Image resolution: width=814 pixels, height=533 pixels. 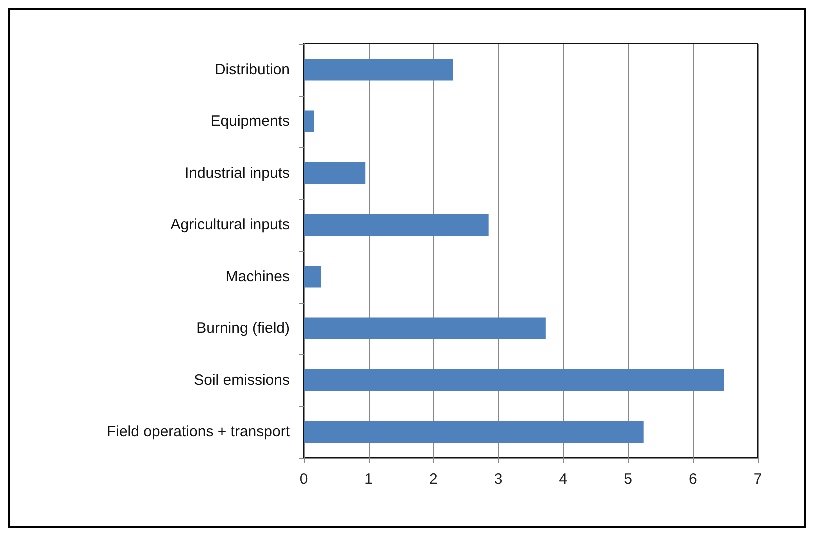 I want to click on x-tick-label: 0, so click(x=304, y=479).